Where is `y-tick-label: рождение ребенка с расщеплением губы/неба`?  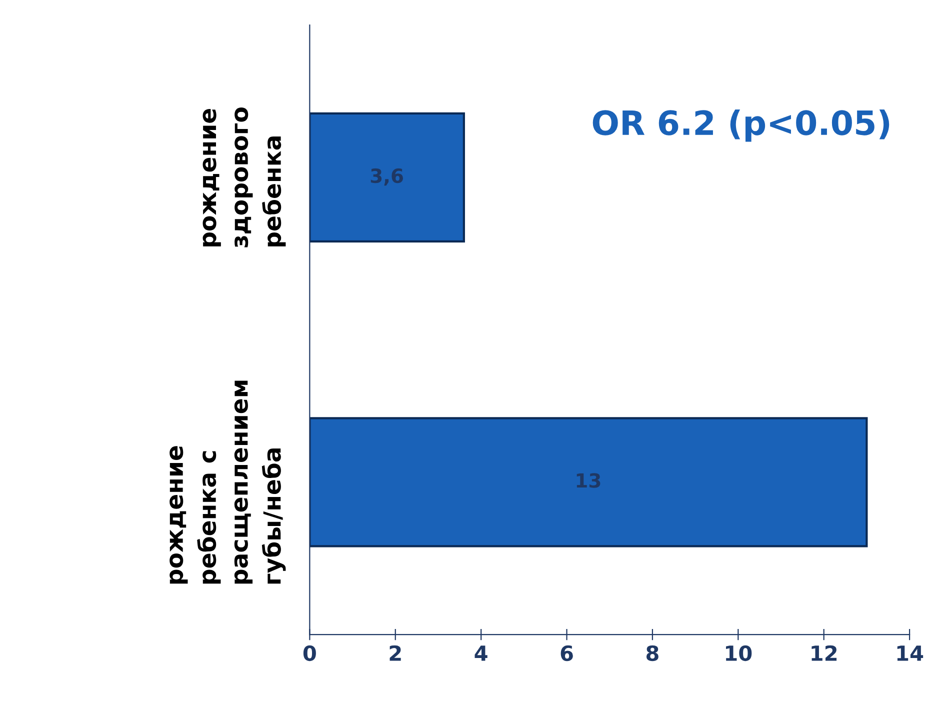
y-tick-label: рождение ребенка с расщеплением губы/неба is located at coordinates (228, 482).